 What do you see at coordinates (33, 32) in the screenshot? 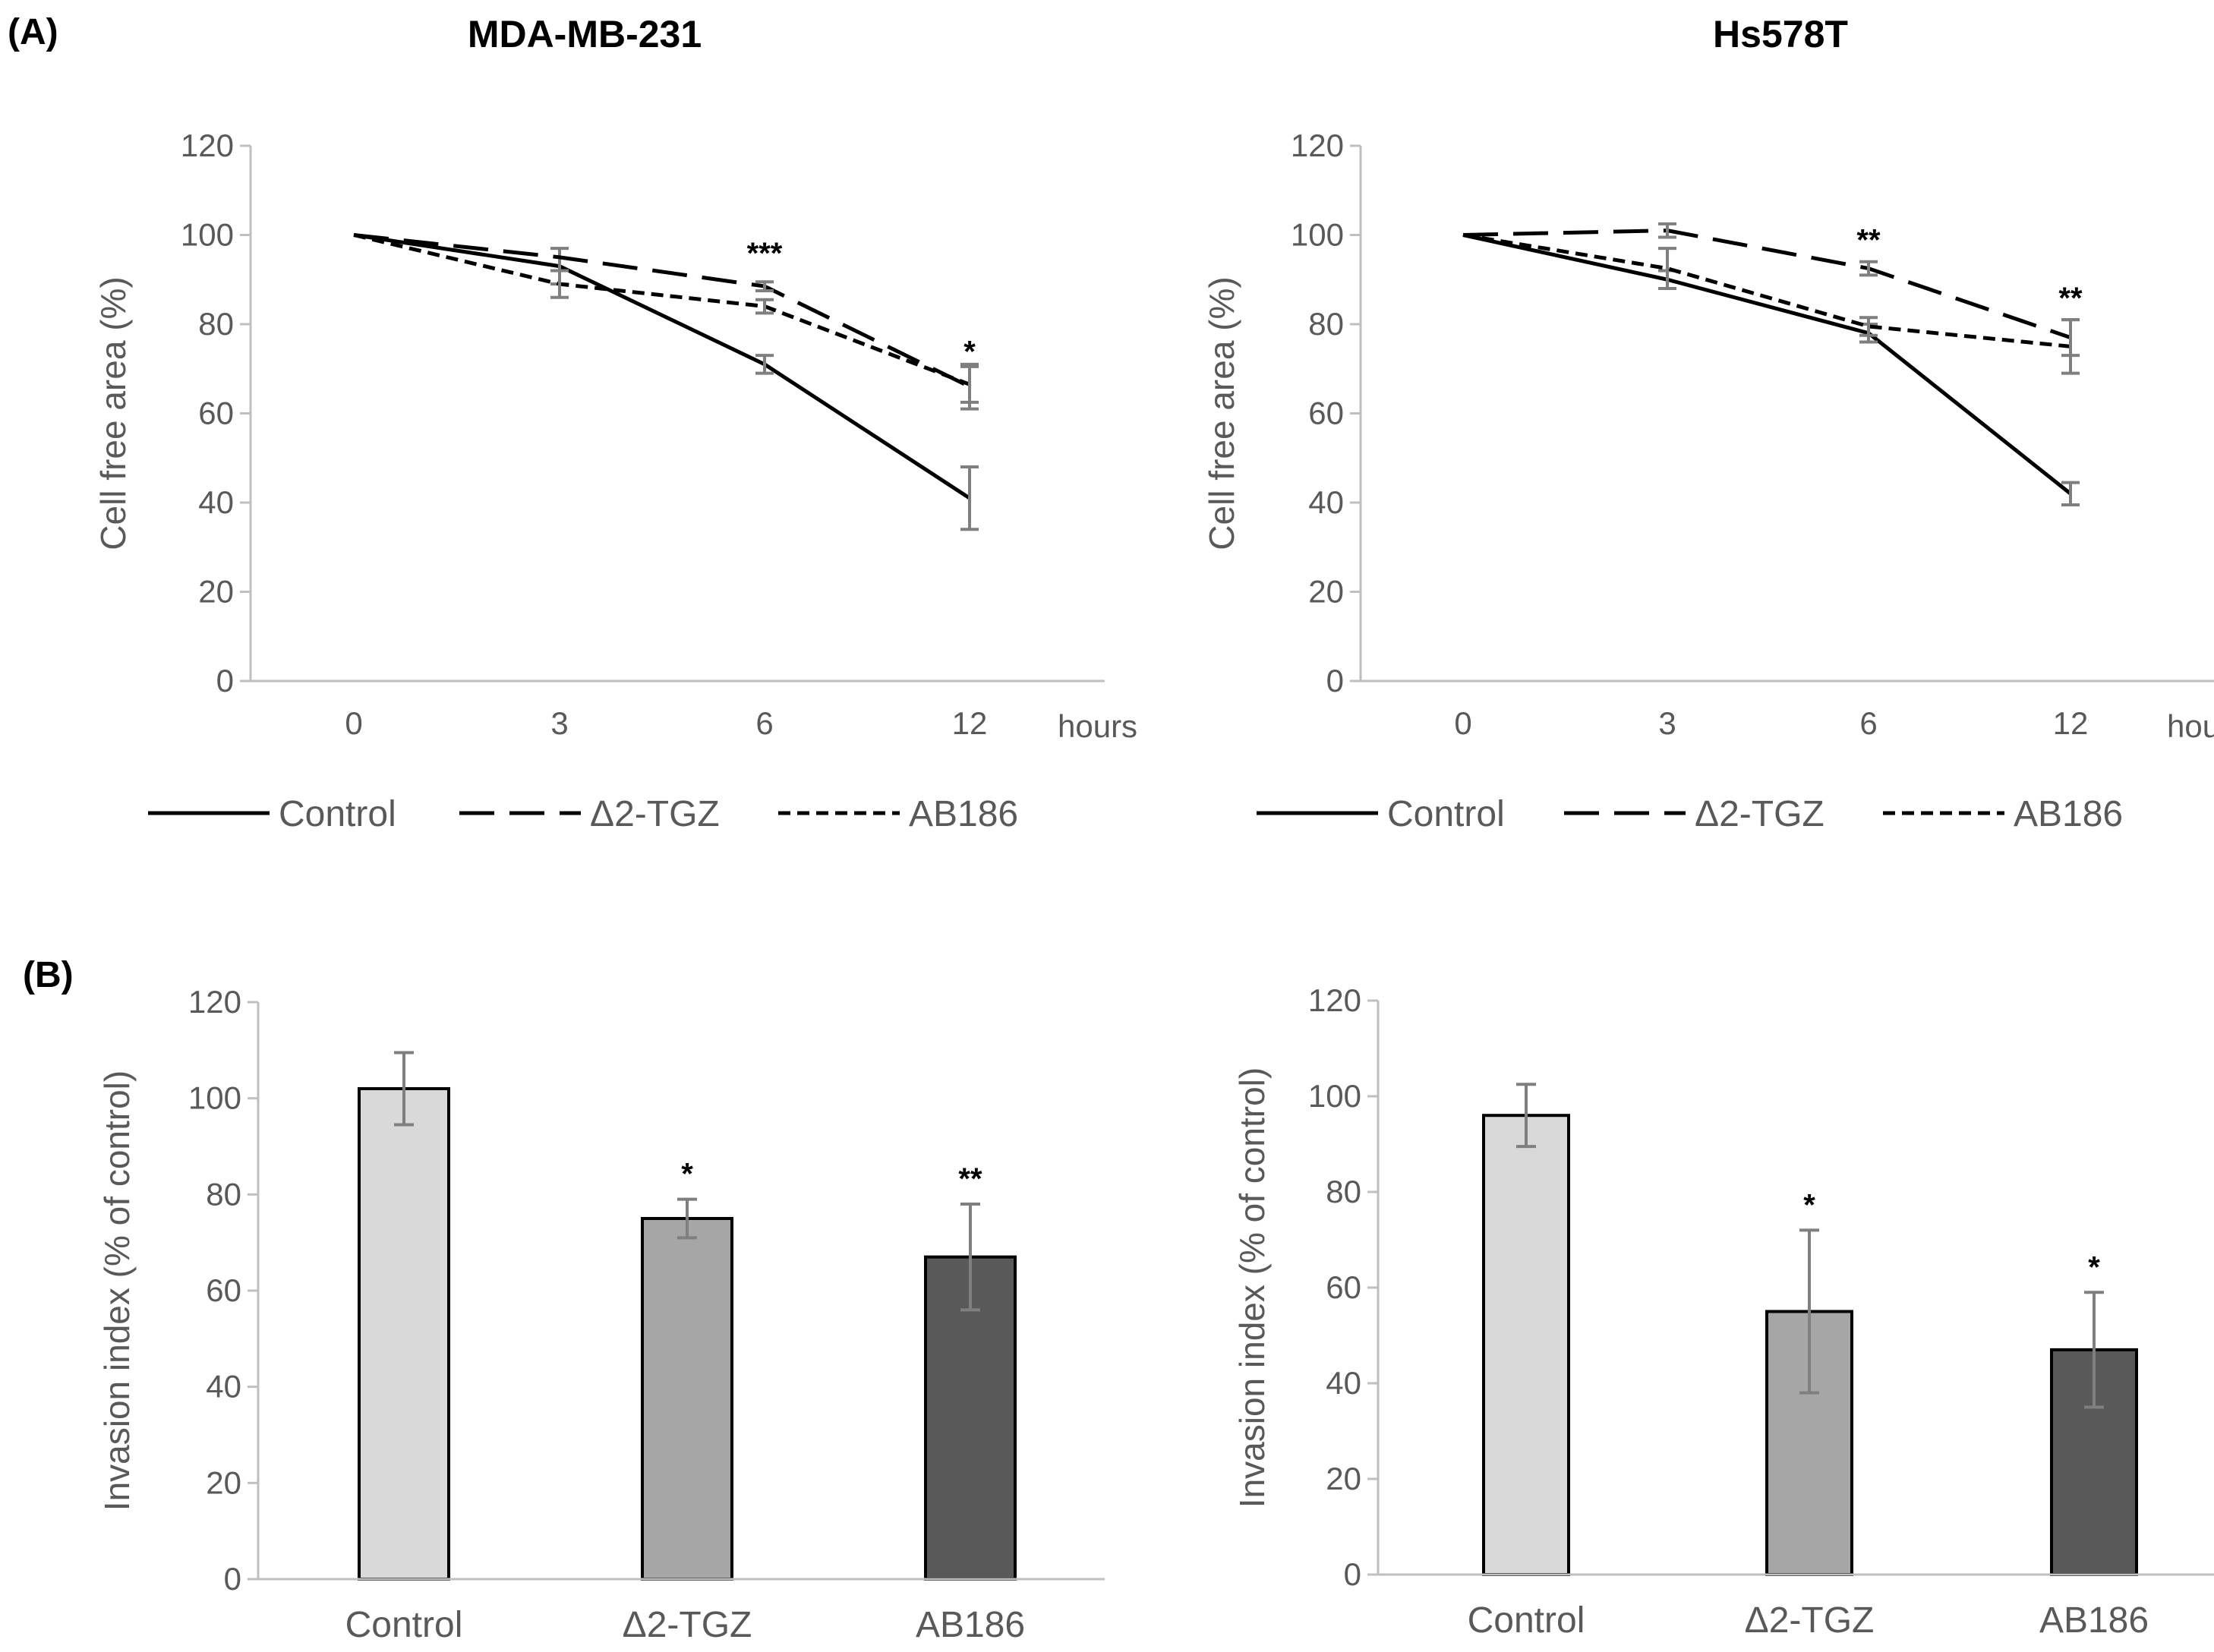
I see `panel-a-label: (A)` at bounding box center [33, 32].